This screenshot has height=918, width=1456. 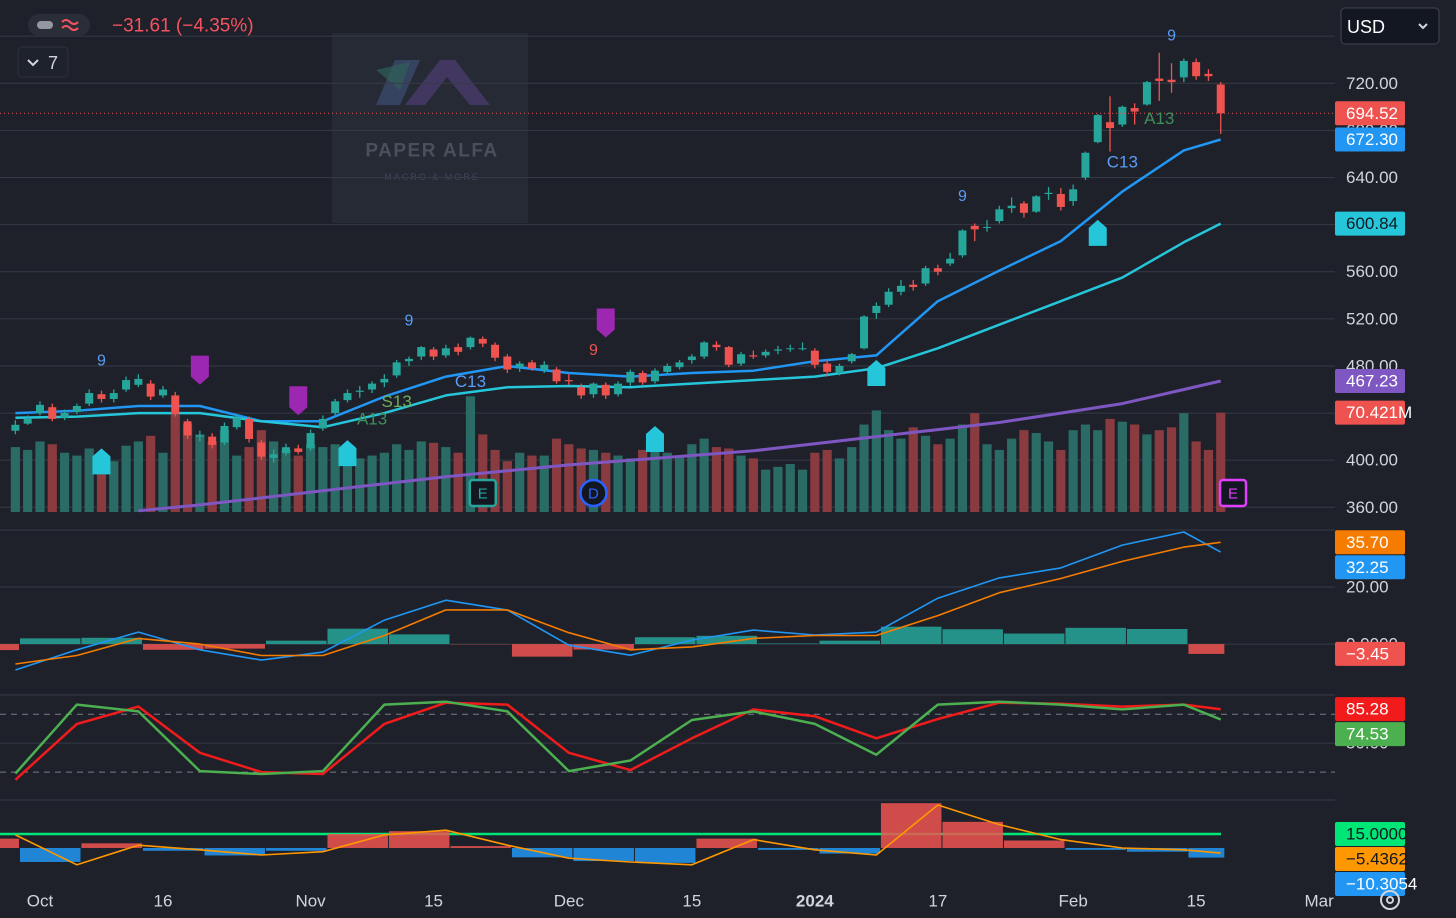 I want to click on annotation: A13, so click(x=372, y=418).